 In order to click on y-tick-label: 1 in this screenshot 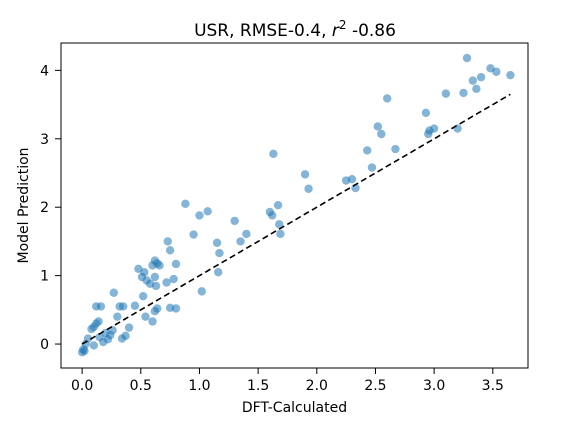, I will do `click(44, 277)`.